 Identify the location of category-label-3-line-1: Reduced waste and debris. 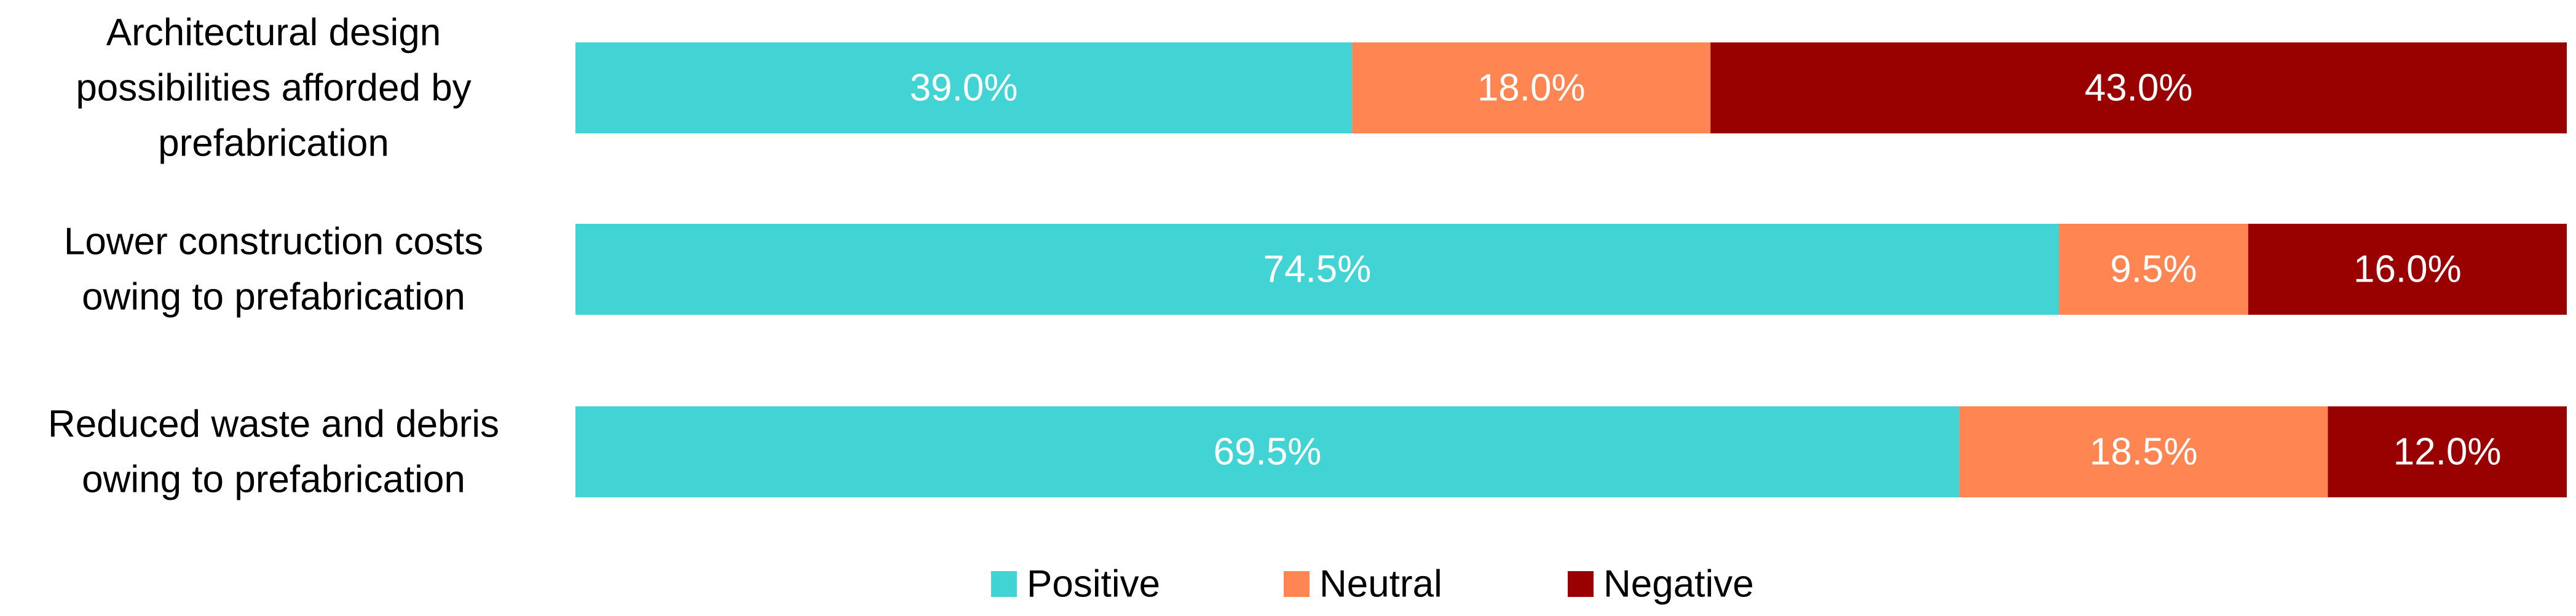
(273, 424).